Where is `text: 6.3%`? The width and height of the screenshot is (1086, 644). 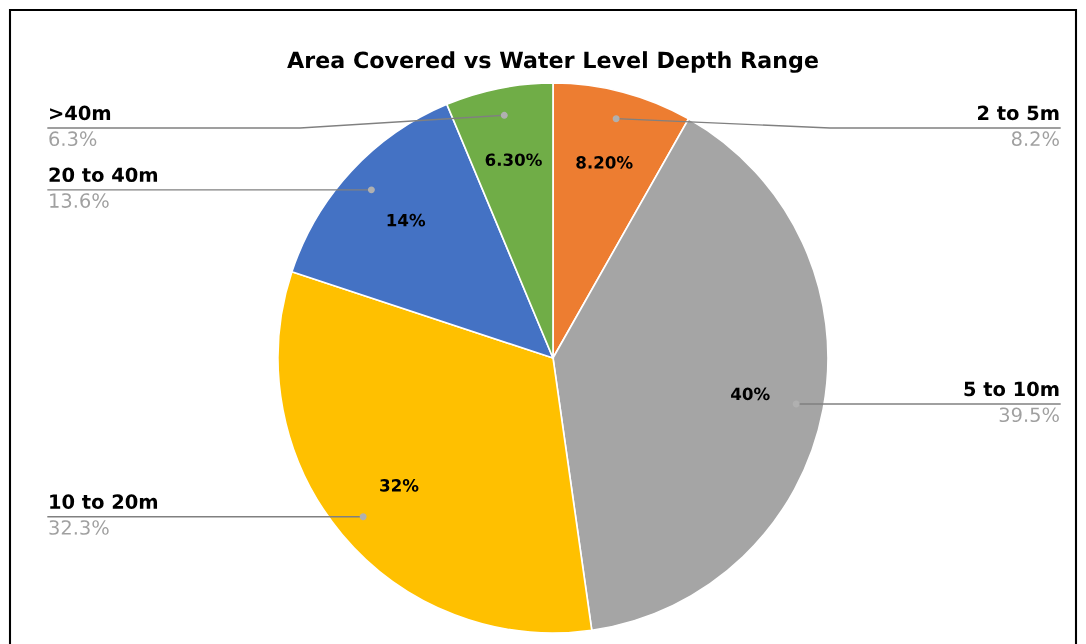 text: 6.3% is located at coordinates (73, 139).